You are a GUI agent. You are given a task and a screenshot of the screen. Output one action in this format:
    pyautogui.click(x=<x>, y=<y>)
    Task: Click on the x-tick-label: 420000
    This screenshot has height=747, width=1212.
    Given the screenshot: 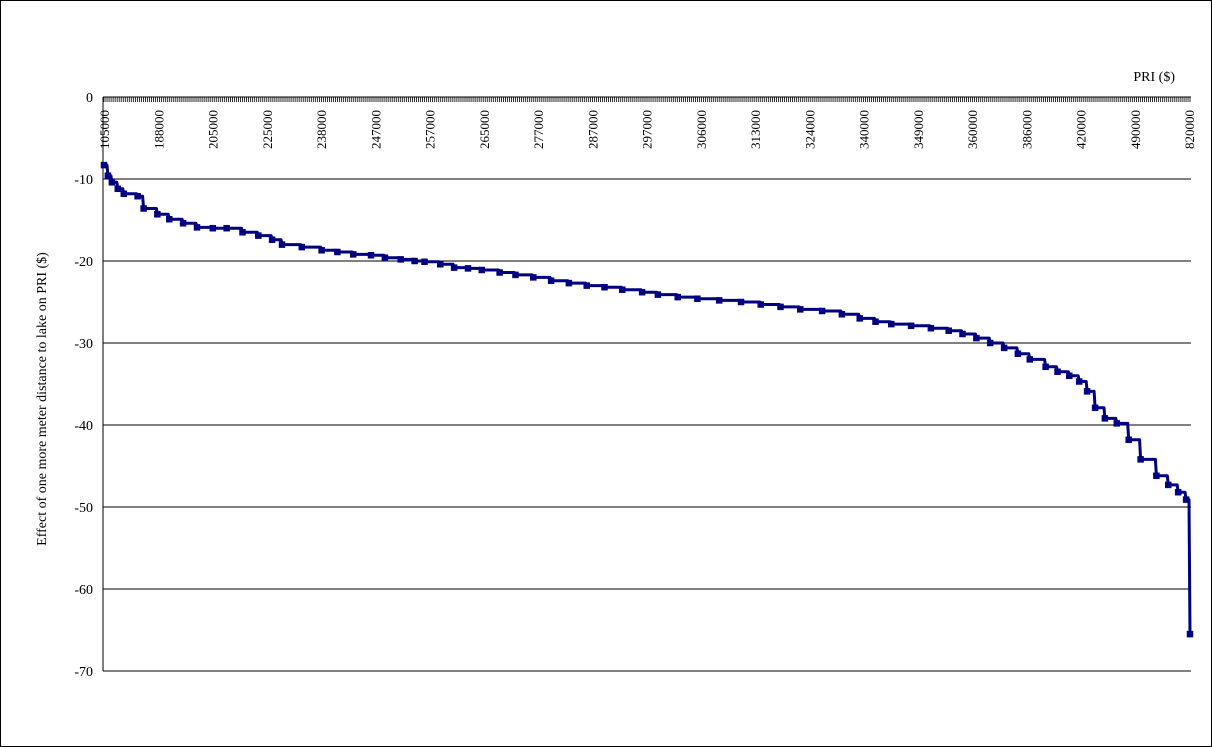 What is the action you would take?
    pyautogui.click(x=1081, y=129)
    